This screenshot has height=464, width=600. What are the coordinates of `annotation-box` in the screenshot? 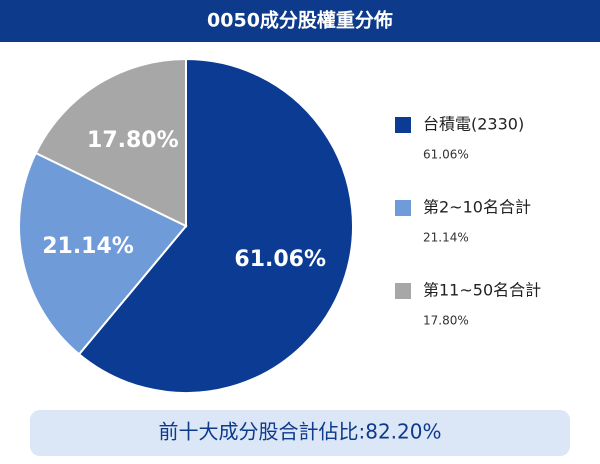 It's located at (300, 433).